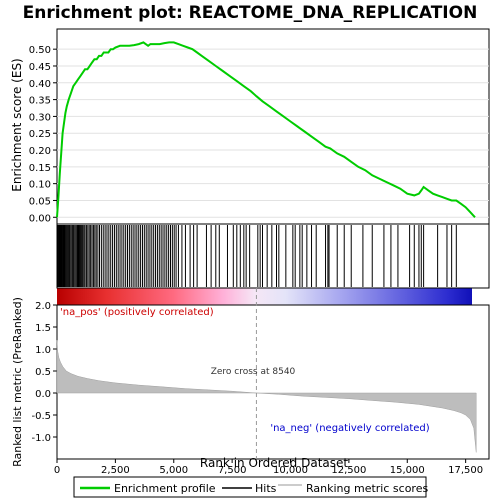 The height and width of the screenshot is (504, 500). Describe the element at coordinates (40, 67) in the screenshot. I see `es-y-tick-label: 0.45` at that location.